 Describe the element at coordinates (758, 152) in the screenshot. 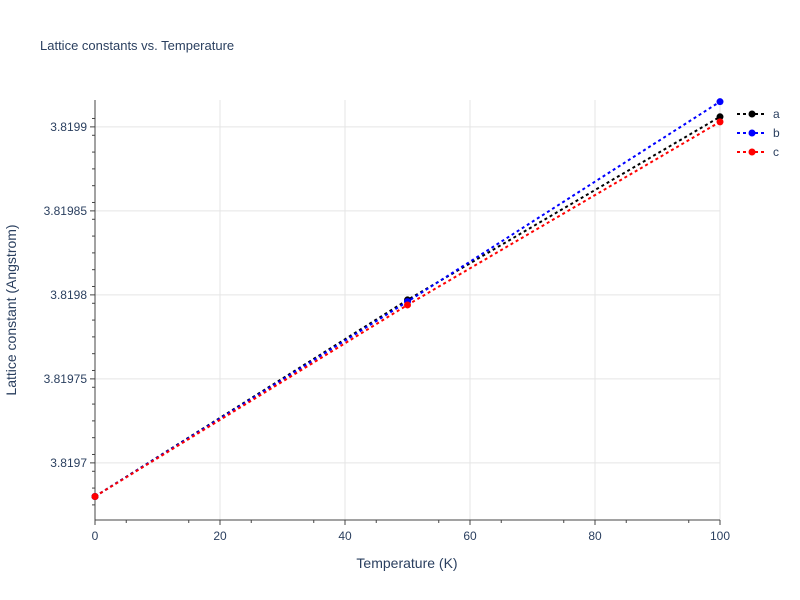

I see `legend-item-c: c` at that location.